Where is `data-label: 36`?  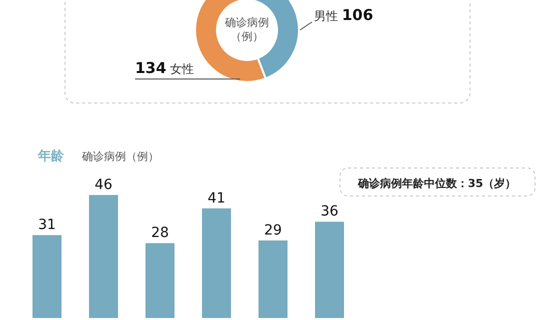
data-label: 36 is located at coordinates (329, 212).